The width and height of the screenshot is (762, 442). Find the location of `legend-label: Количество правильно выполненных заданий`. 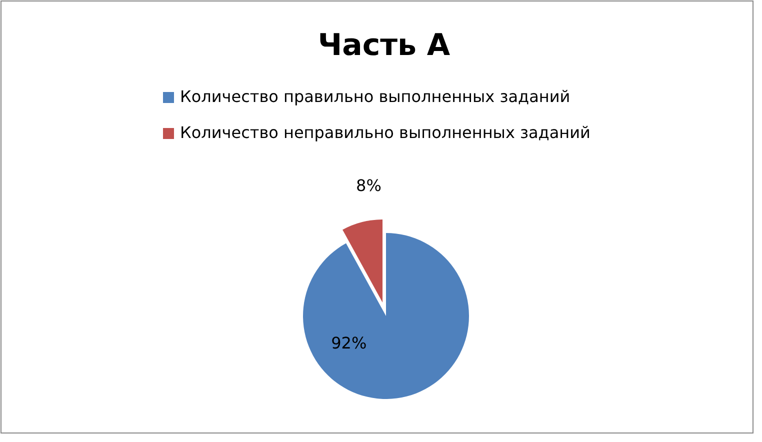

legend-label: Количество правильно выполненных заданий is located at coordinates (375, 96).